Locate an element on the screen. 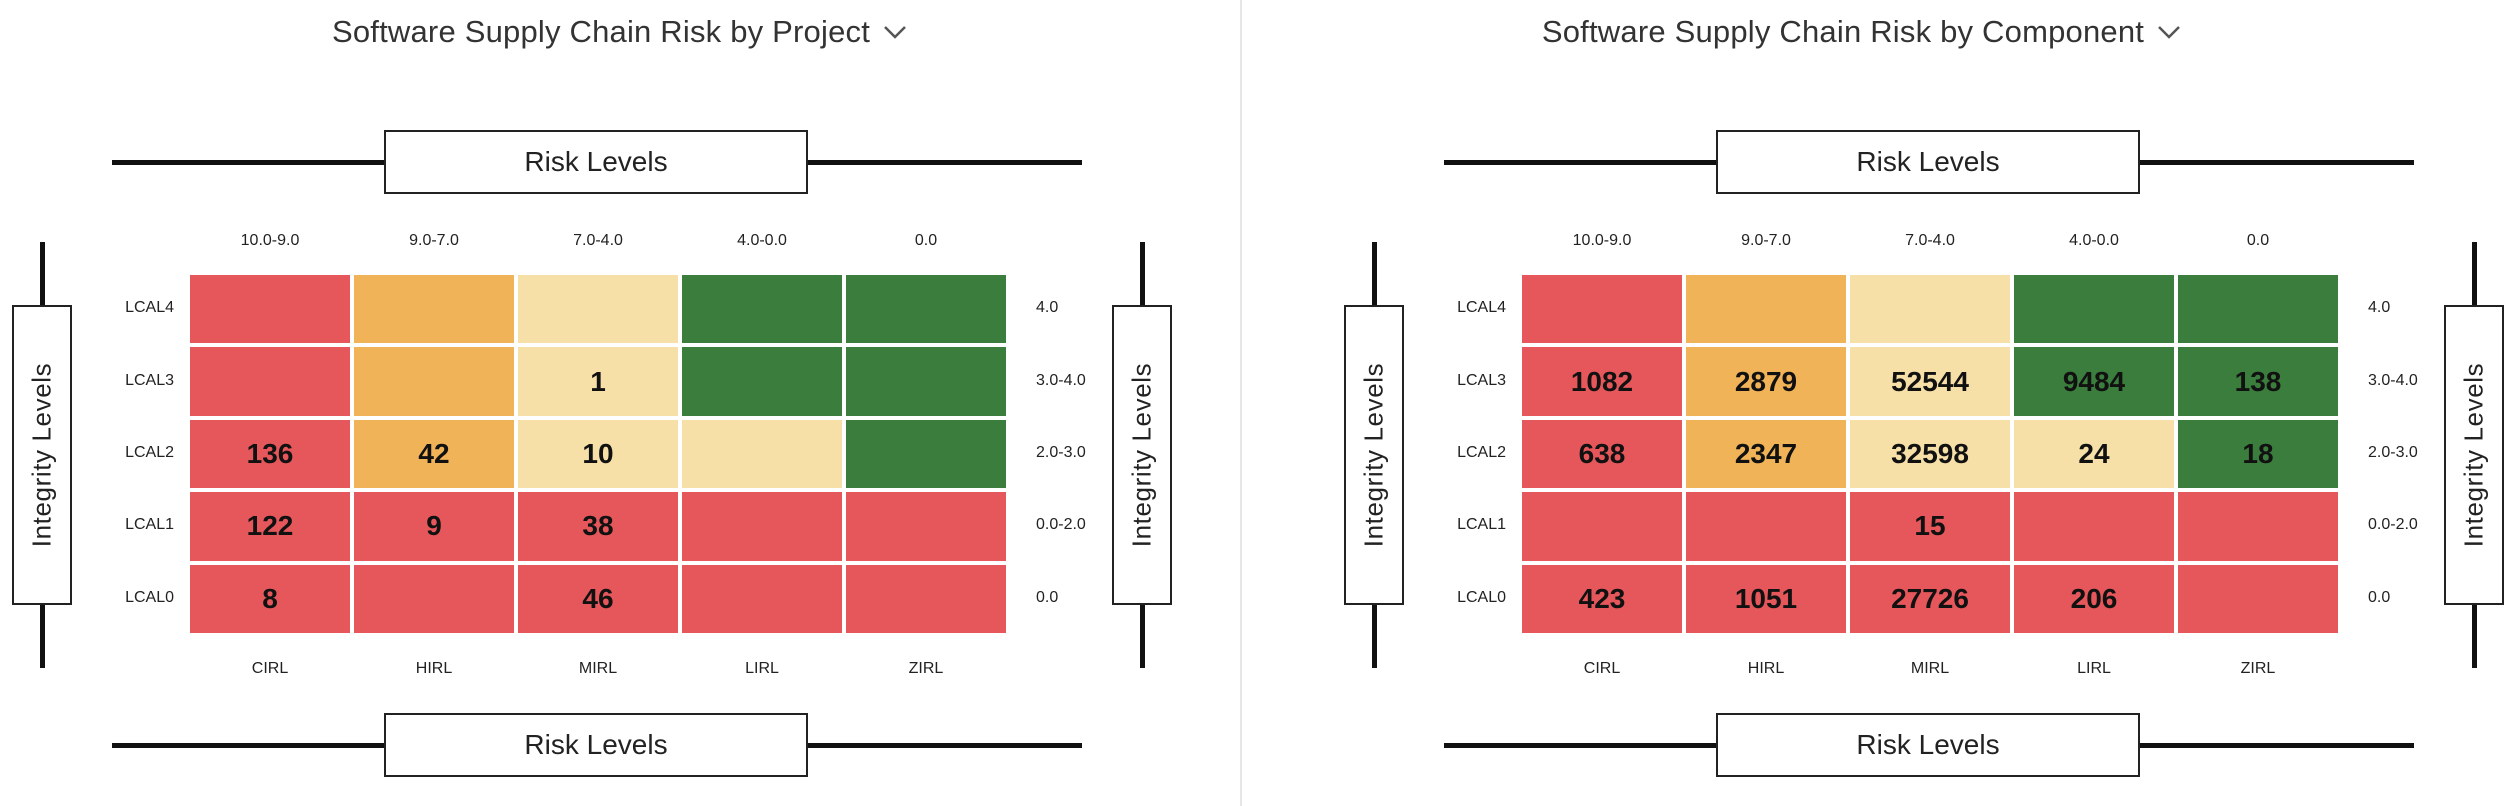 The width and height of the screenshot is (2520, 806). cell-value: 423 is located at coordinates (1602, 598).